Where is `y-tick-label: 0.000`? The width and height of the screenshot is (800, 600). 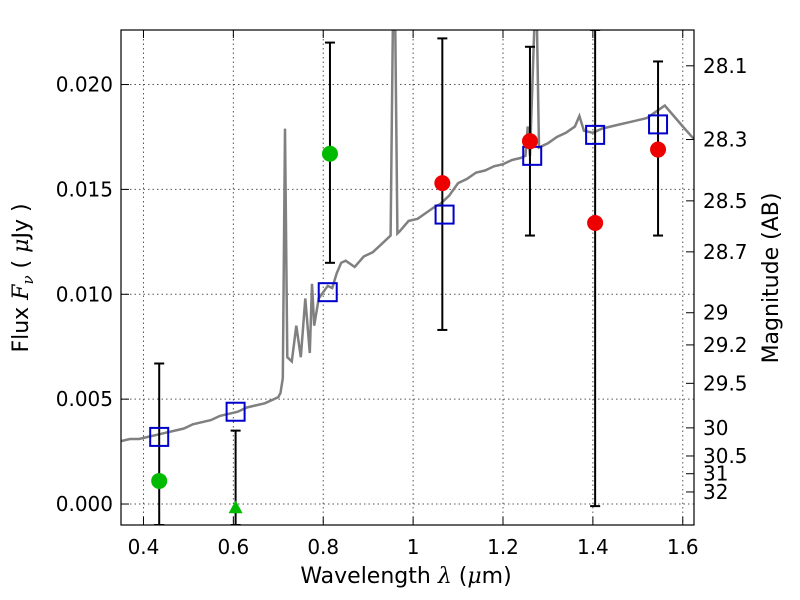 y-tick-label: 0.000 is located at coordinates (84, 504).